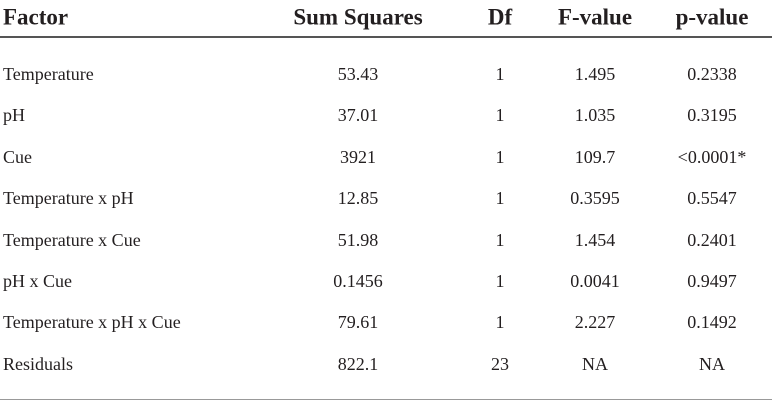  Describe the element at coordinates (358, 74) in the screenshot. I see `cell-sum-squares: 53.43` at that location.